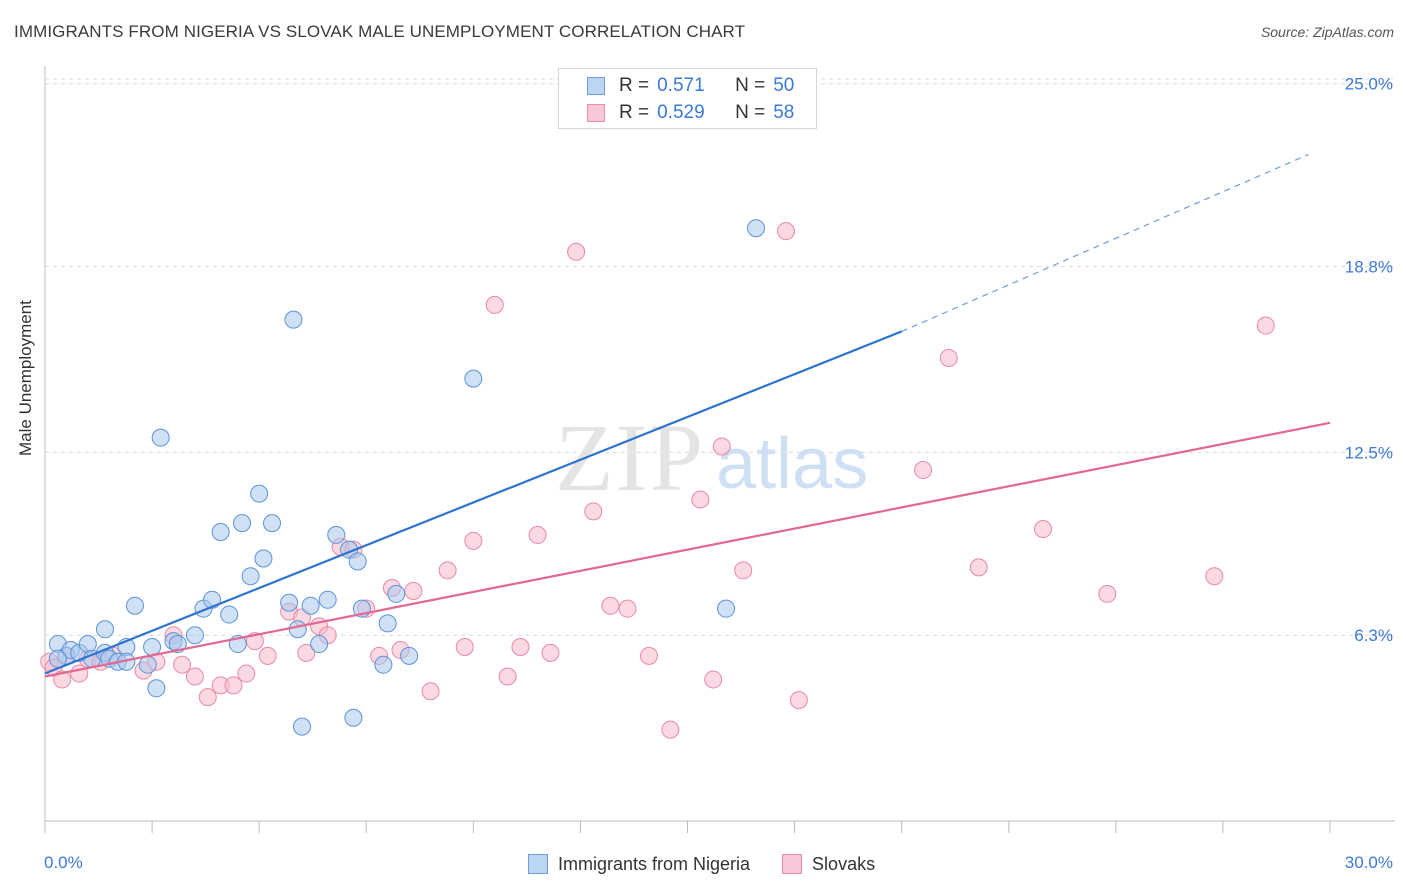  What do you see at coordinates (1327, 32) in the screenshot?
I see `source-label: Source: ZipAtlas.com` at bounding box center [1327, 32].